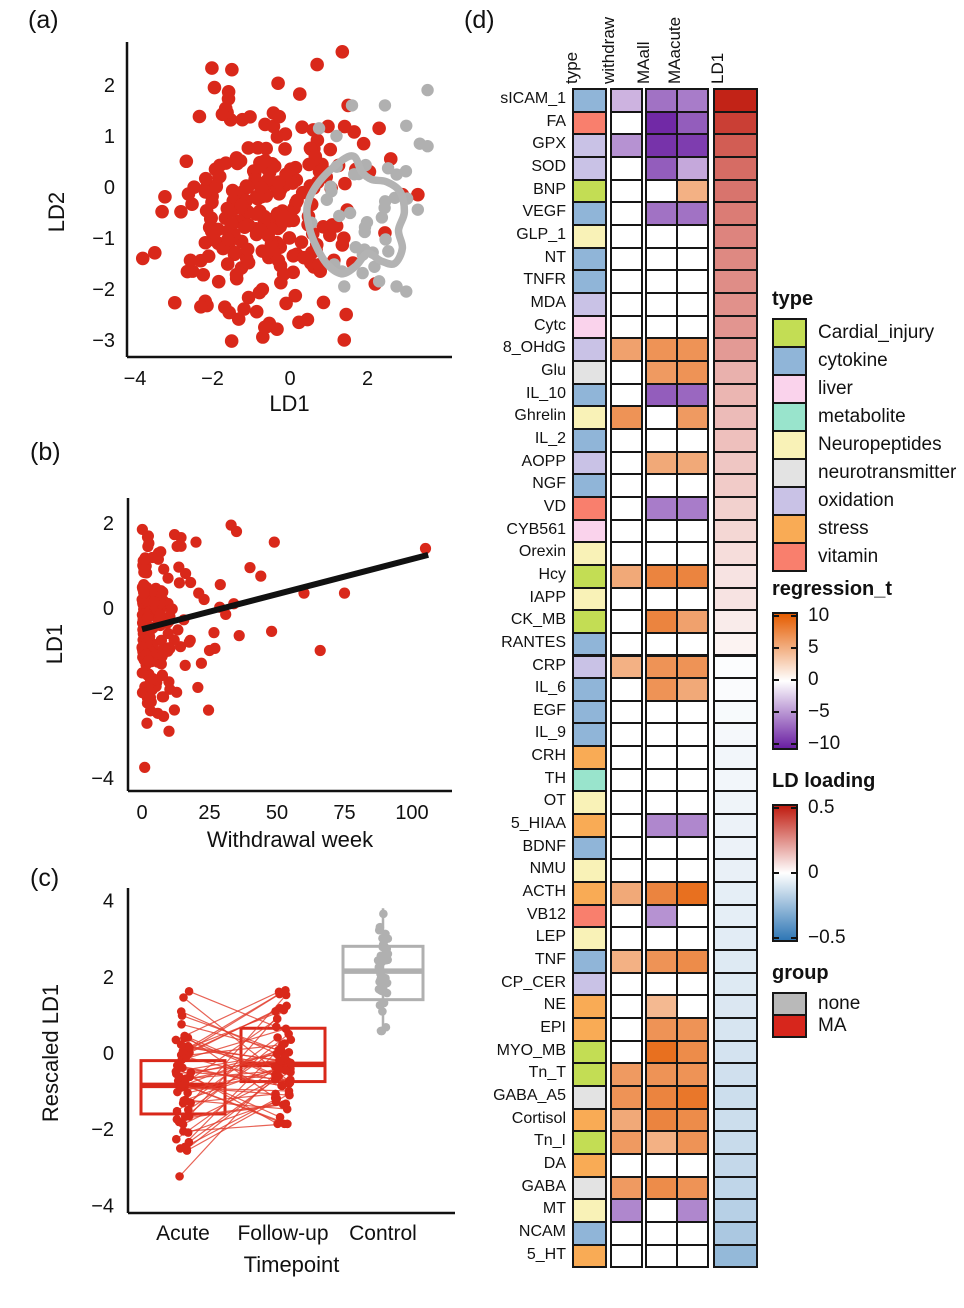 The height and width of the screenshot is (1308, 964). I want to click on heatmap-cell-8_OHdG-MAall, so click(661, 349).